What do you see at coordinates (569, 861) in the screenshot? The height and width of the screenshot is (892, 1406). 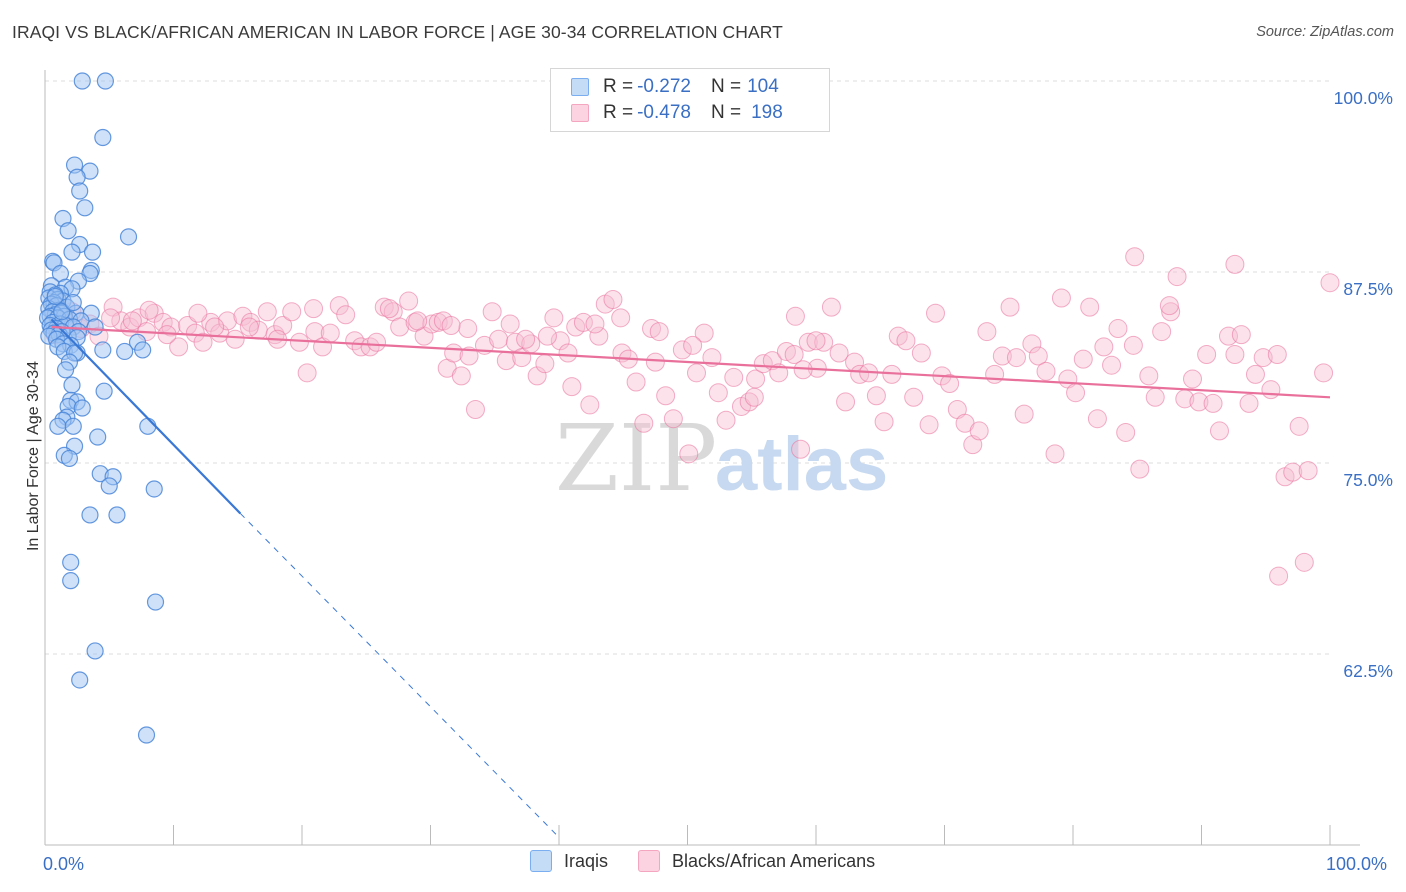 I see `legend-item-iraqis: Iraqis` at bounding box center [569, 861].